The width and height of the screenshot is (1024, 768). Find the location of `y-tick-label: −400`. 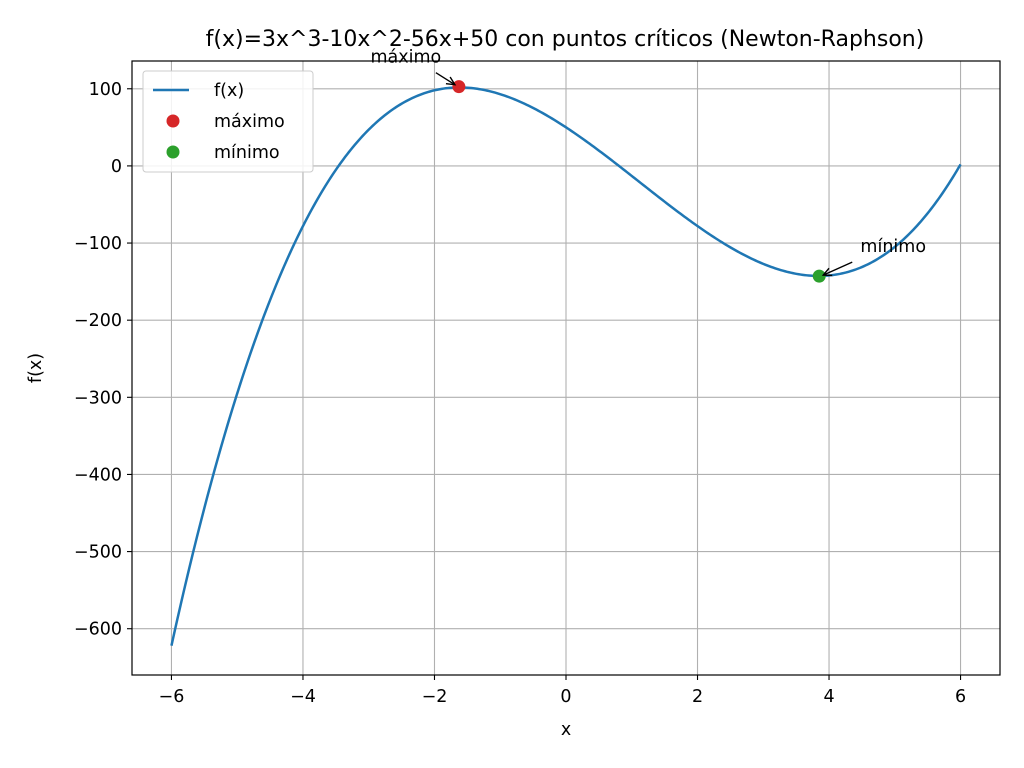

y-tick-label: −400 is located at coordinates (98, 475).